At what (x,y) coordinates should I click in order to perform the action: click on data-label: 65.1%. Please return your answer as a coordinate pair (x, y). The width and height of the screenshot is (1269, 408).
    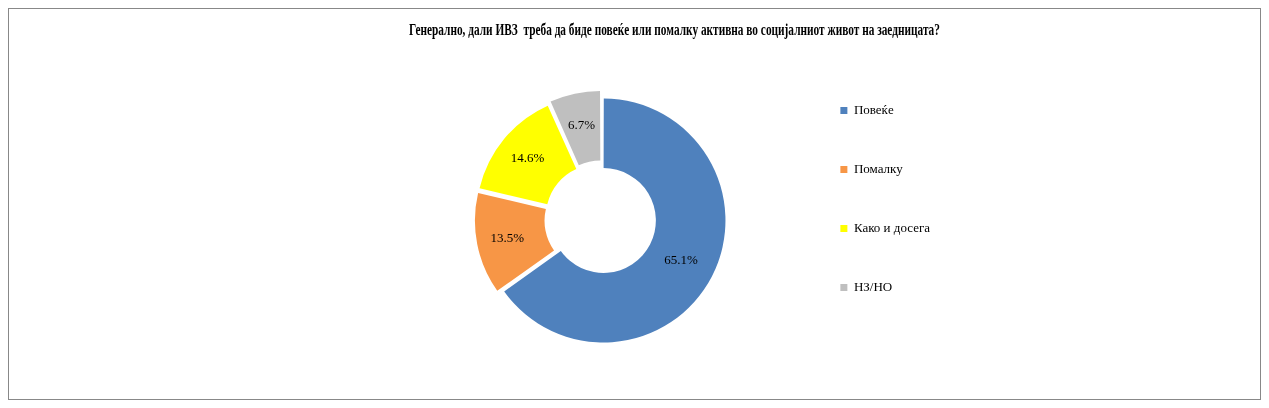
    Looking at the image, I should click on (681, 259).